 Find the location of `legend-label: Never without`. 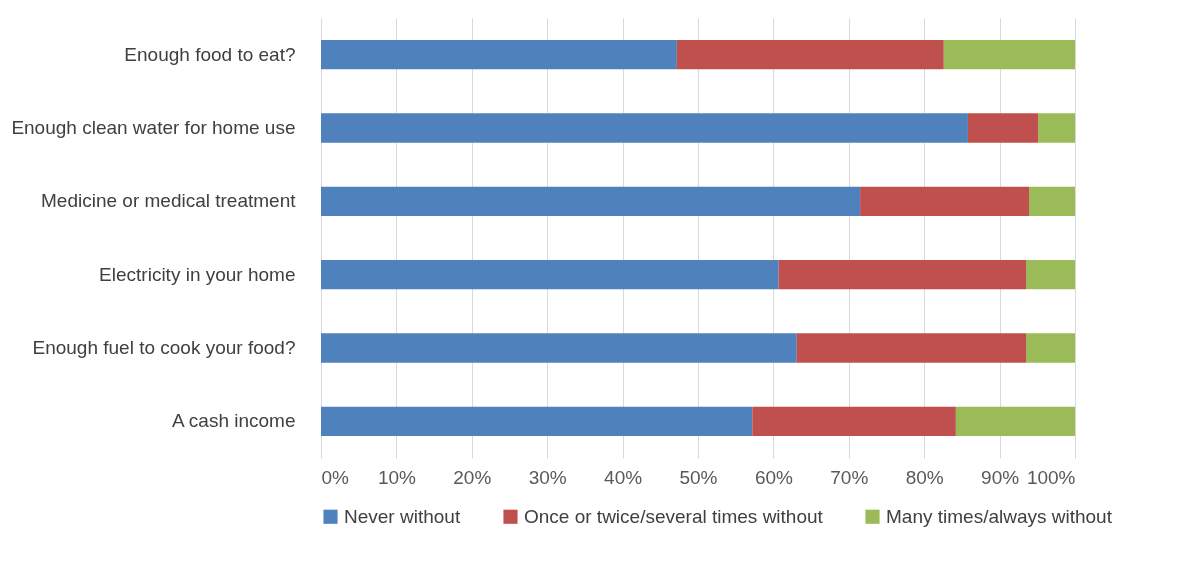

legend-label: Never without is located at coordinates (402, 516).